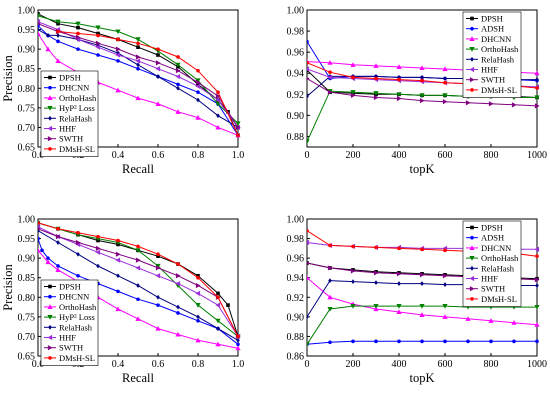 This screenshot has height=402, width=550. What do you see at coordinates (422, 169) in the screenshot?
I see `x-axis-title: topK` at bounding box center [422, 169].